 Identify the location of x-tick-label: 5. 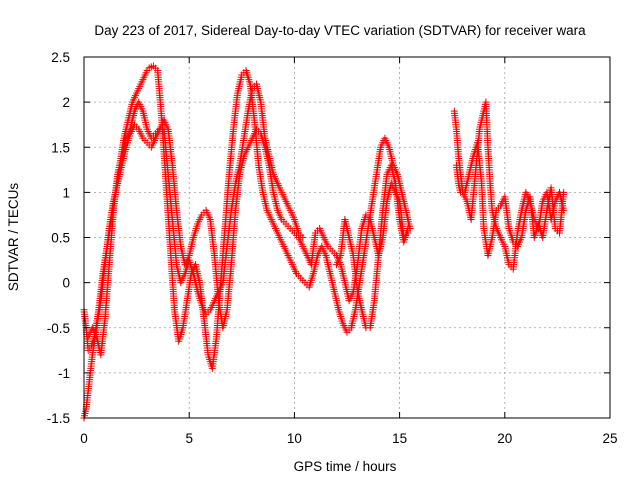
(189, 438).